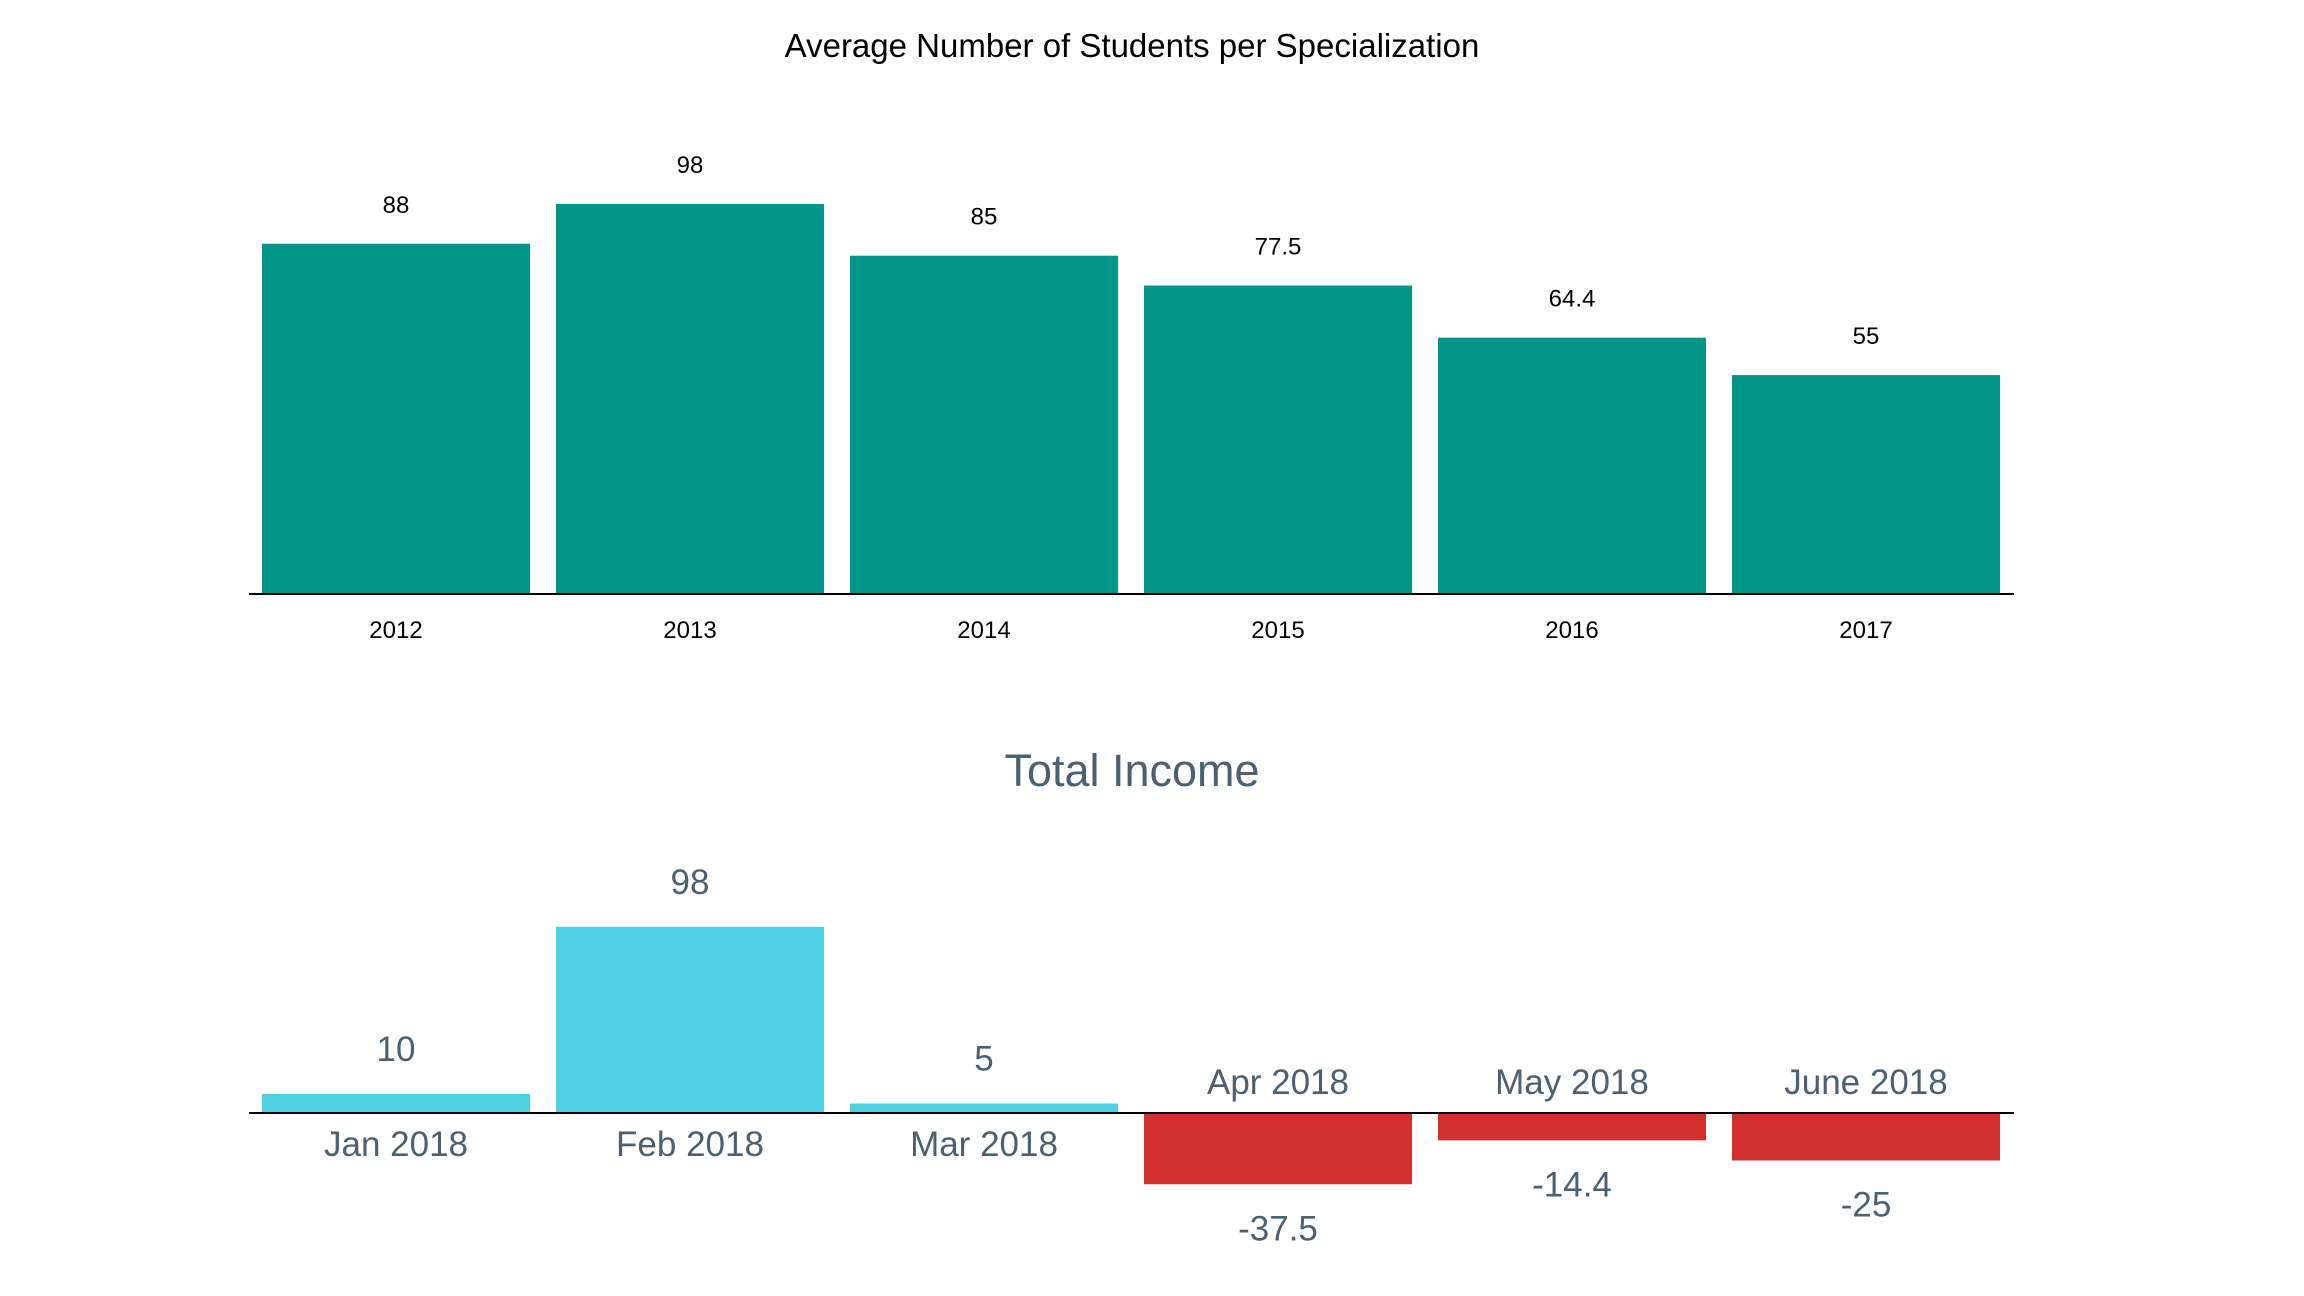  What do you see at coordinates (1278, 1082) in the screenshot?
I see `tick-label-apr-2018: Apr 2018` at bounding box center [1278, 1082].